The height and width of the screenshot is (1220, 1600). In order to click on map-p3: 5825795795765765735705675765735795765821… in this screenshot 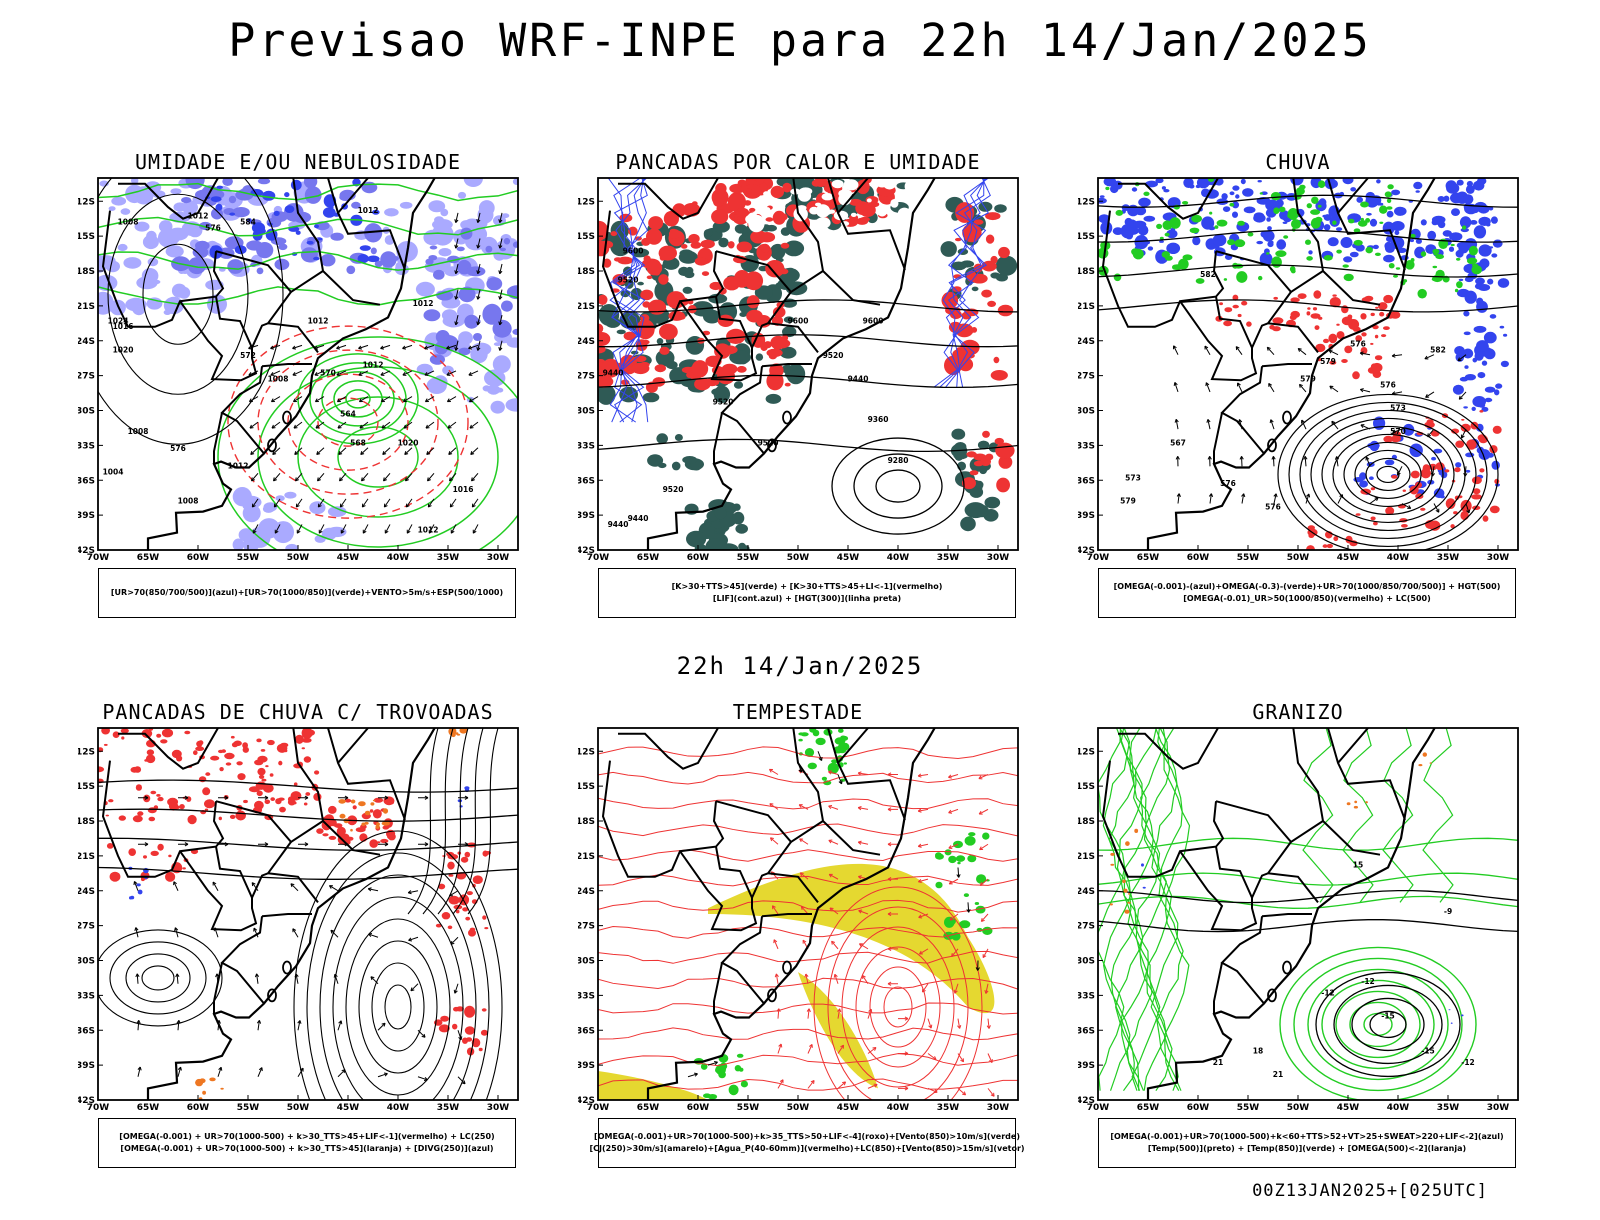, I will do `click(1300, 360)`.